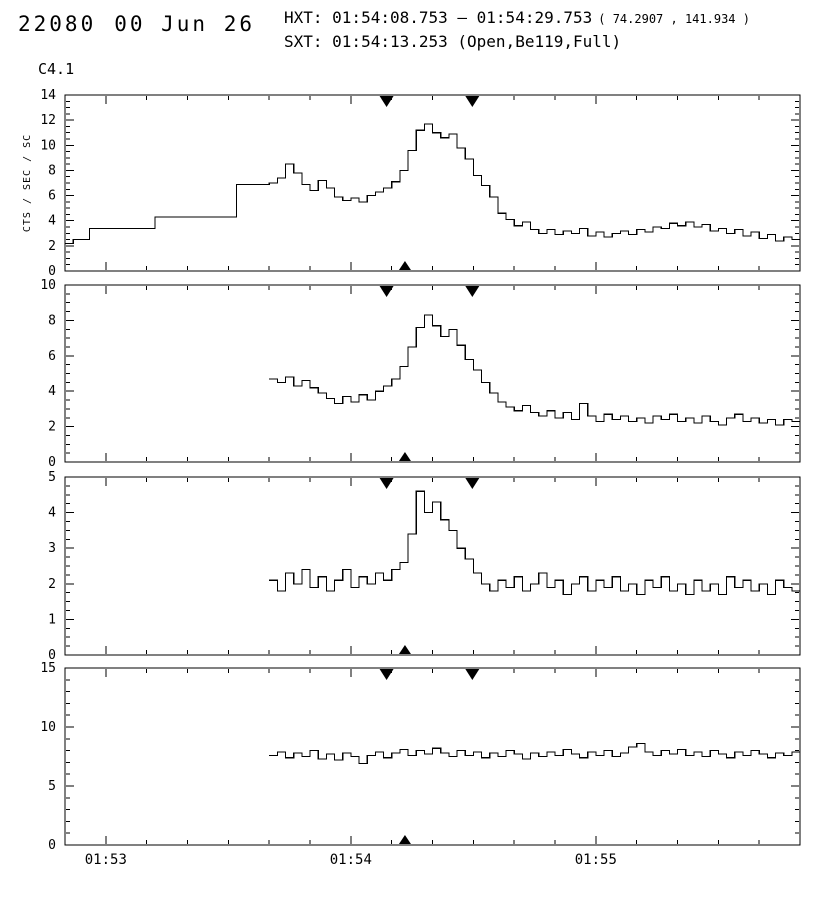 This screenshot has height=900, width=816. Describe the element at coordinates (351, 860) in the screenshot. I see `x-tick-label: 01:54` at that location.